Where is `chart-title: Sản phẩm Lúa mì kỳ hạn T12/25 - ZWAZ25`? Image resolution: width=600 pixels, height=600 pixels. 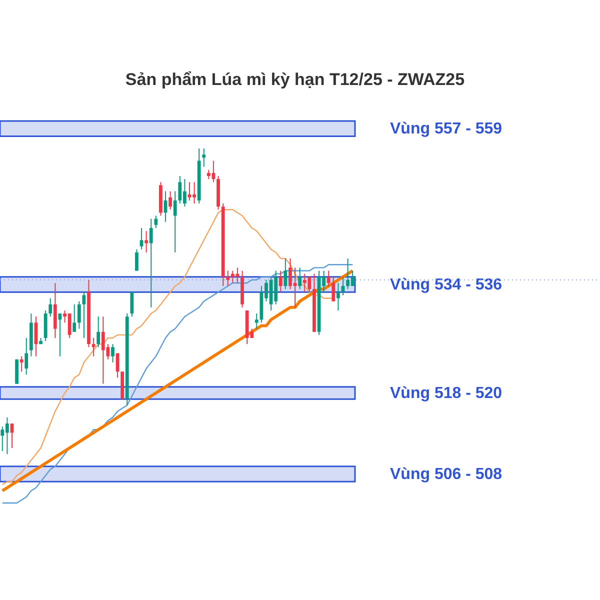 chart-title: Sản phẩm Lúa mì kỳ hạn T12/25 - ZWAZ25 is located at coordinates (295, 79).